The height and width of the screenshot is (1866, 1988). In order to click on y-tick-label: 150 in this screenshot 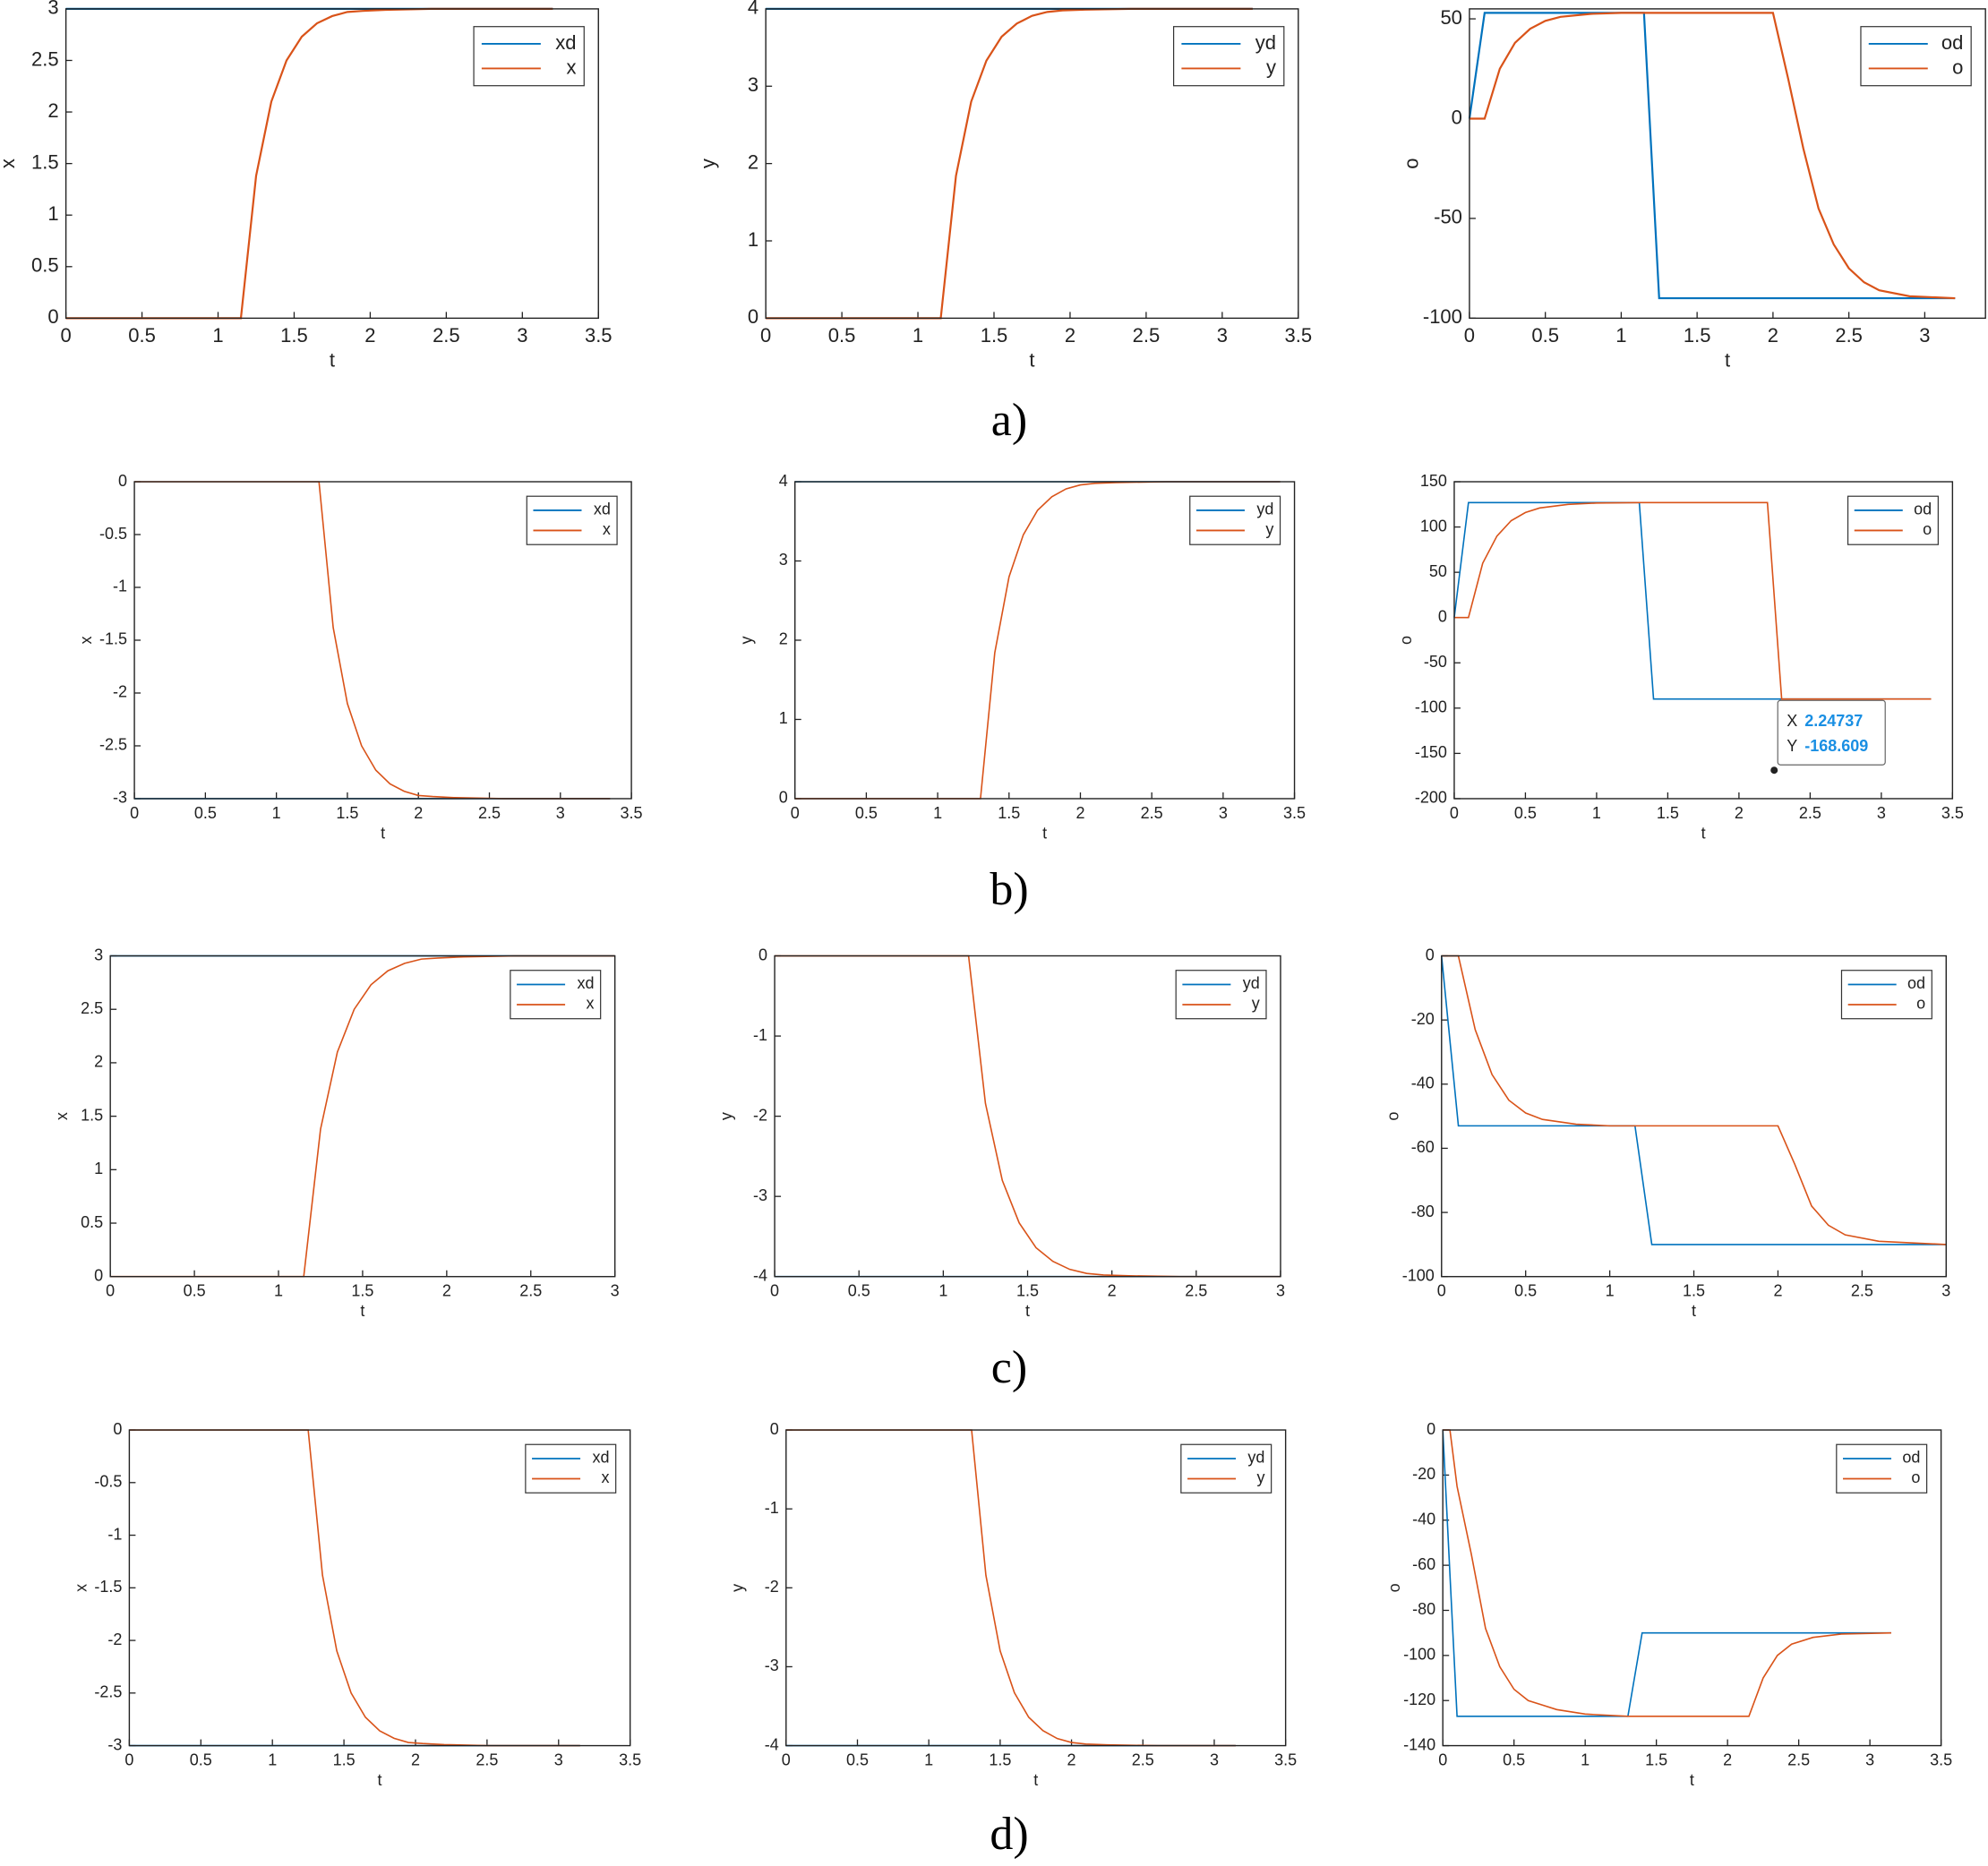, I will do `click(1433, 481)`.